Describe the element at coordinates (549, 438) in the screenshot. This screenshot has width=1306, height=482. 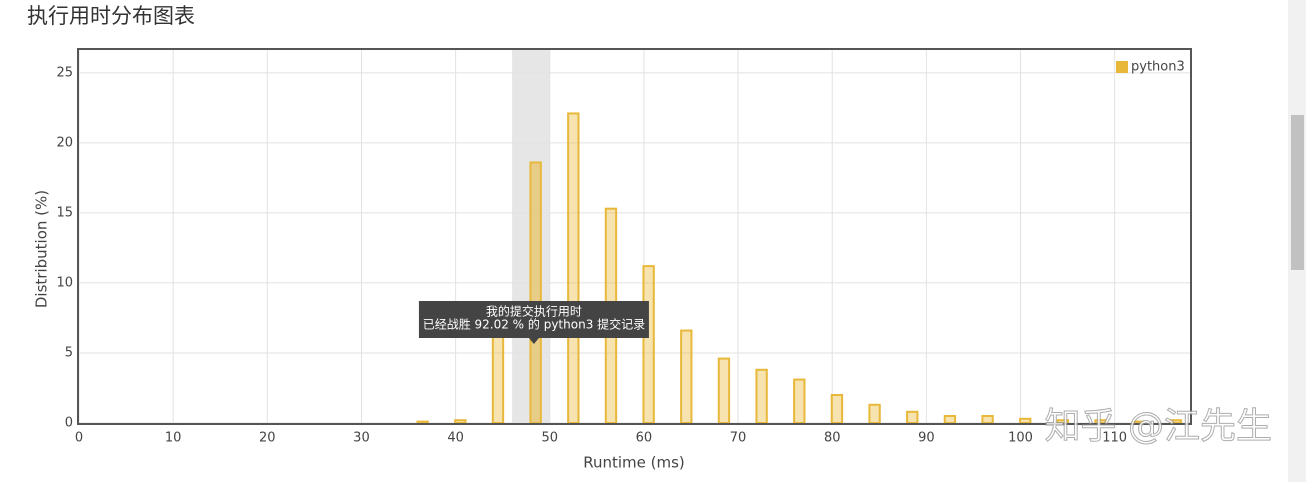
I see `x-tick-label: 50` at that location.